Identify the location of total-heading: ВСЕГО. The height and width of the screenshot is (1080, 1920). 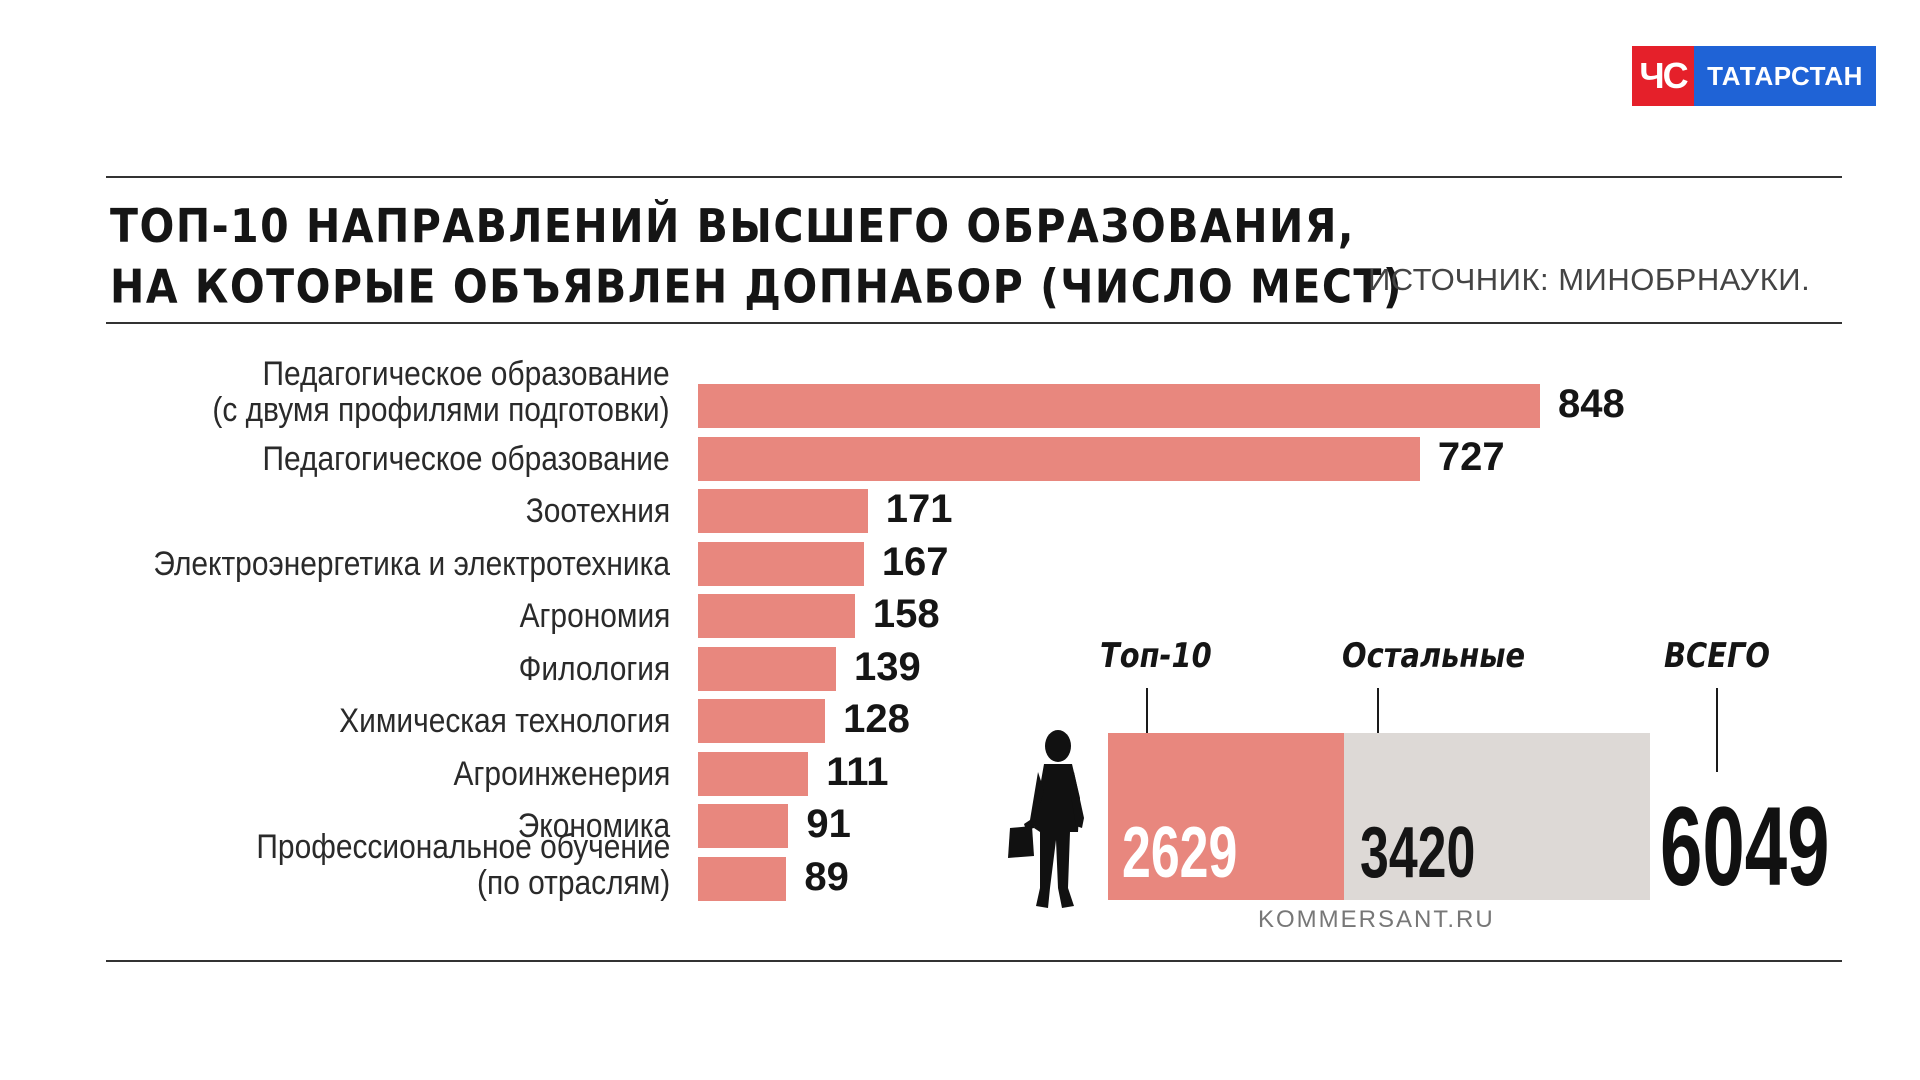
(1717, 656).